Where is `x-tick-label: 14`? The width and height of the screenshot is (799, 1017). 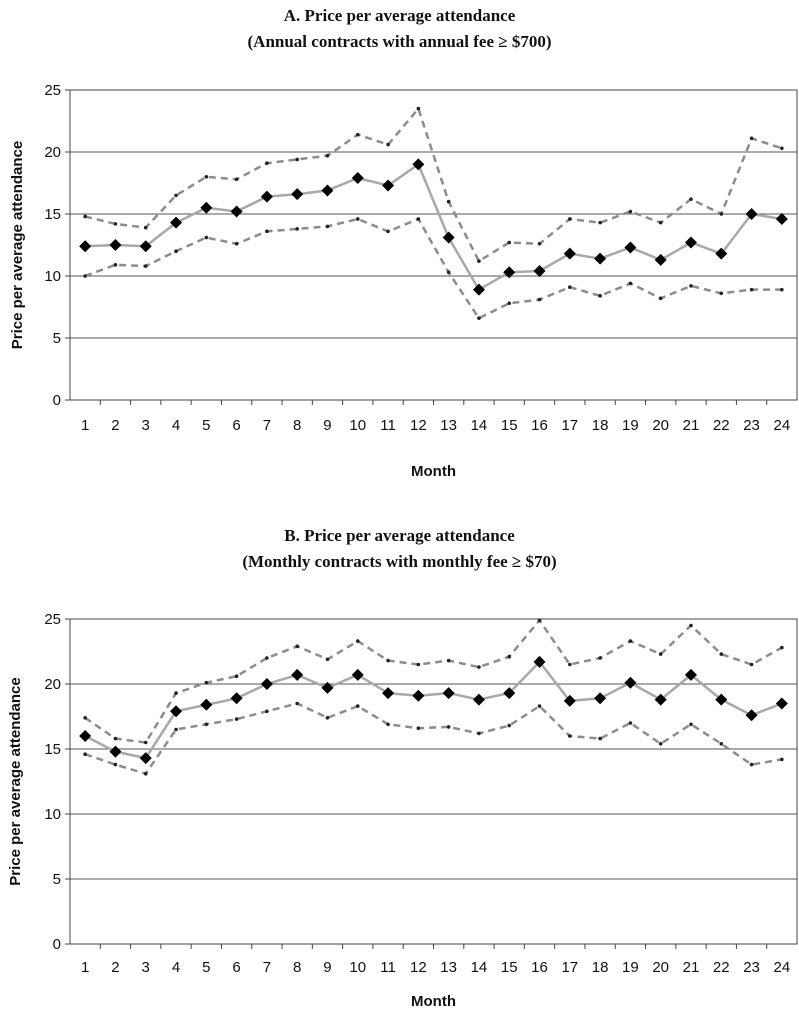 x-tick-label: 14 is located at coordinates (479, 425).